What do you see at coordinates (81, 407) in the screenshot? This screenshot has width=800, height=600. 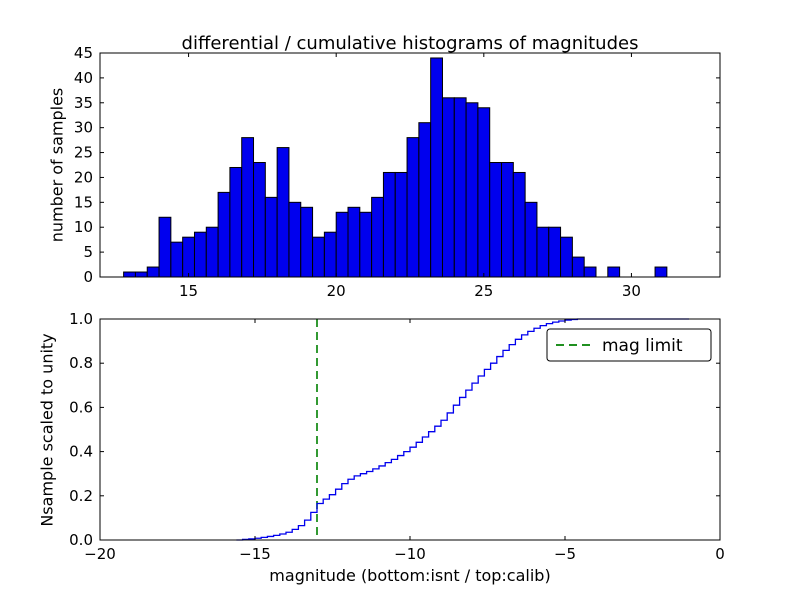 I see `y-tick-label: 0.6` at bounding box center [81, 407].